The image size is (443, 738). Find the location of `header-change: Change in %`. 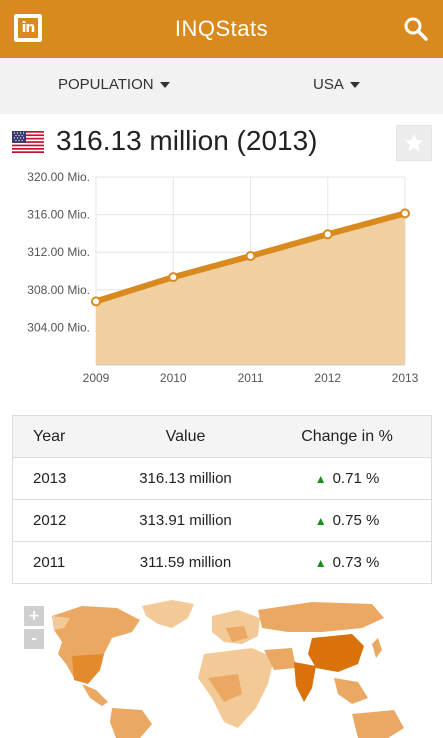

header-change: Change in % is located at coordinates (347, 436).